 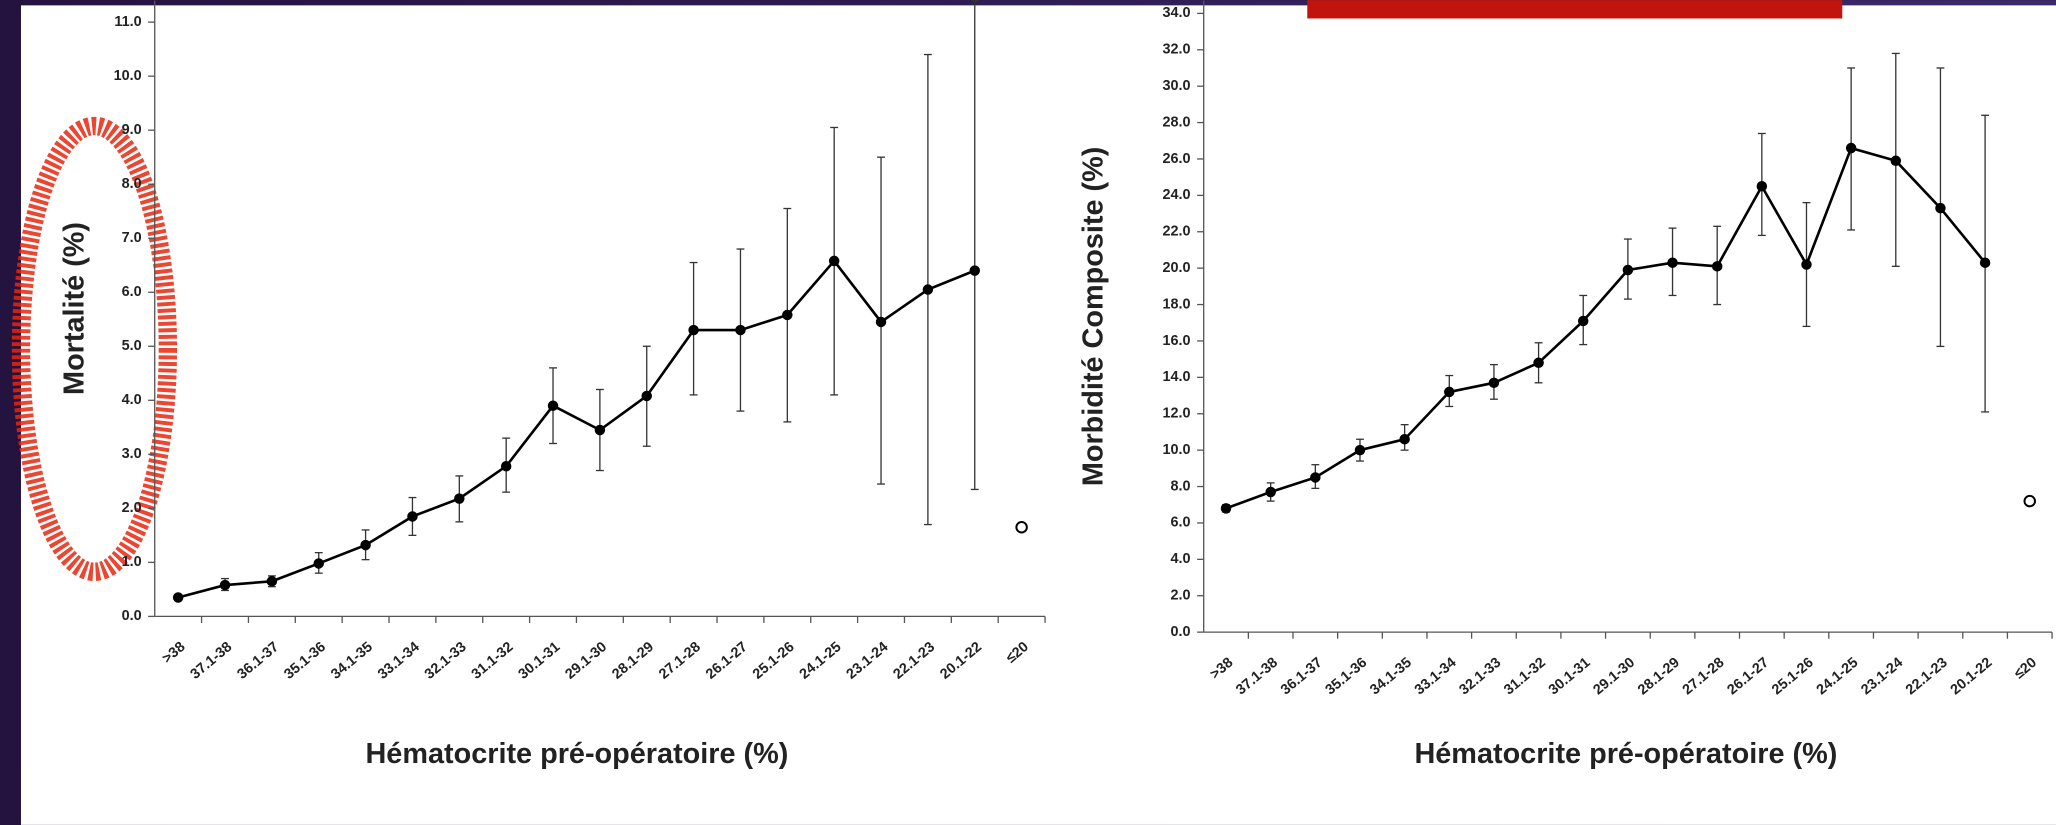 I want to click on y-tick-label: 28.0, so click(x=1177, y=122).